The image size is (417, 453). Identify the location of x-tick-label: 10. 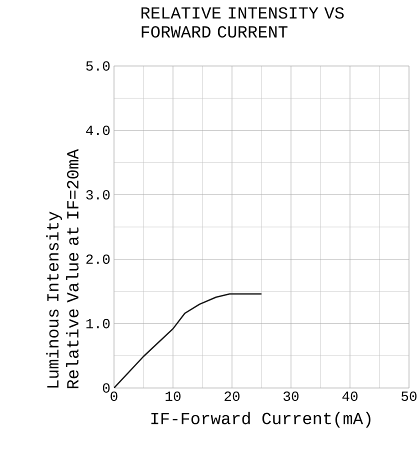
(173, 396).